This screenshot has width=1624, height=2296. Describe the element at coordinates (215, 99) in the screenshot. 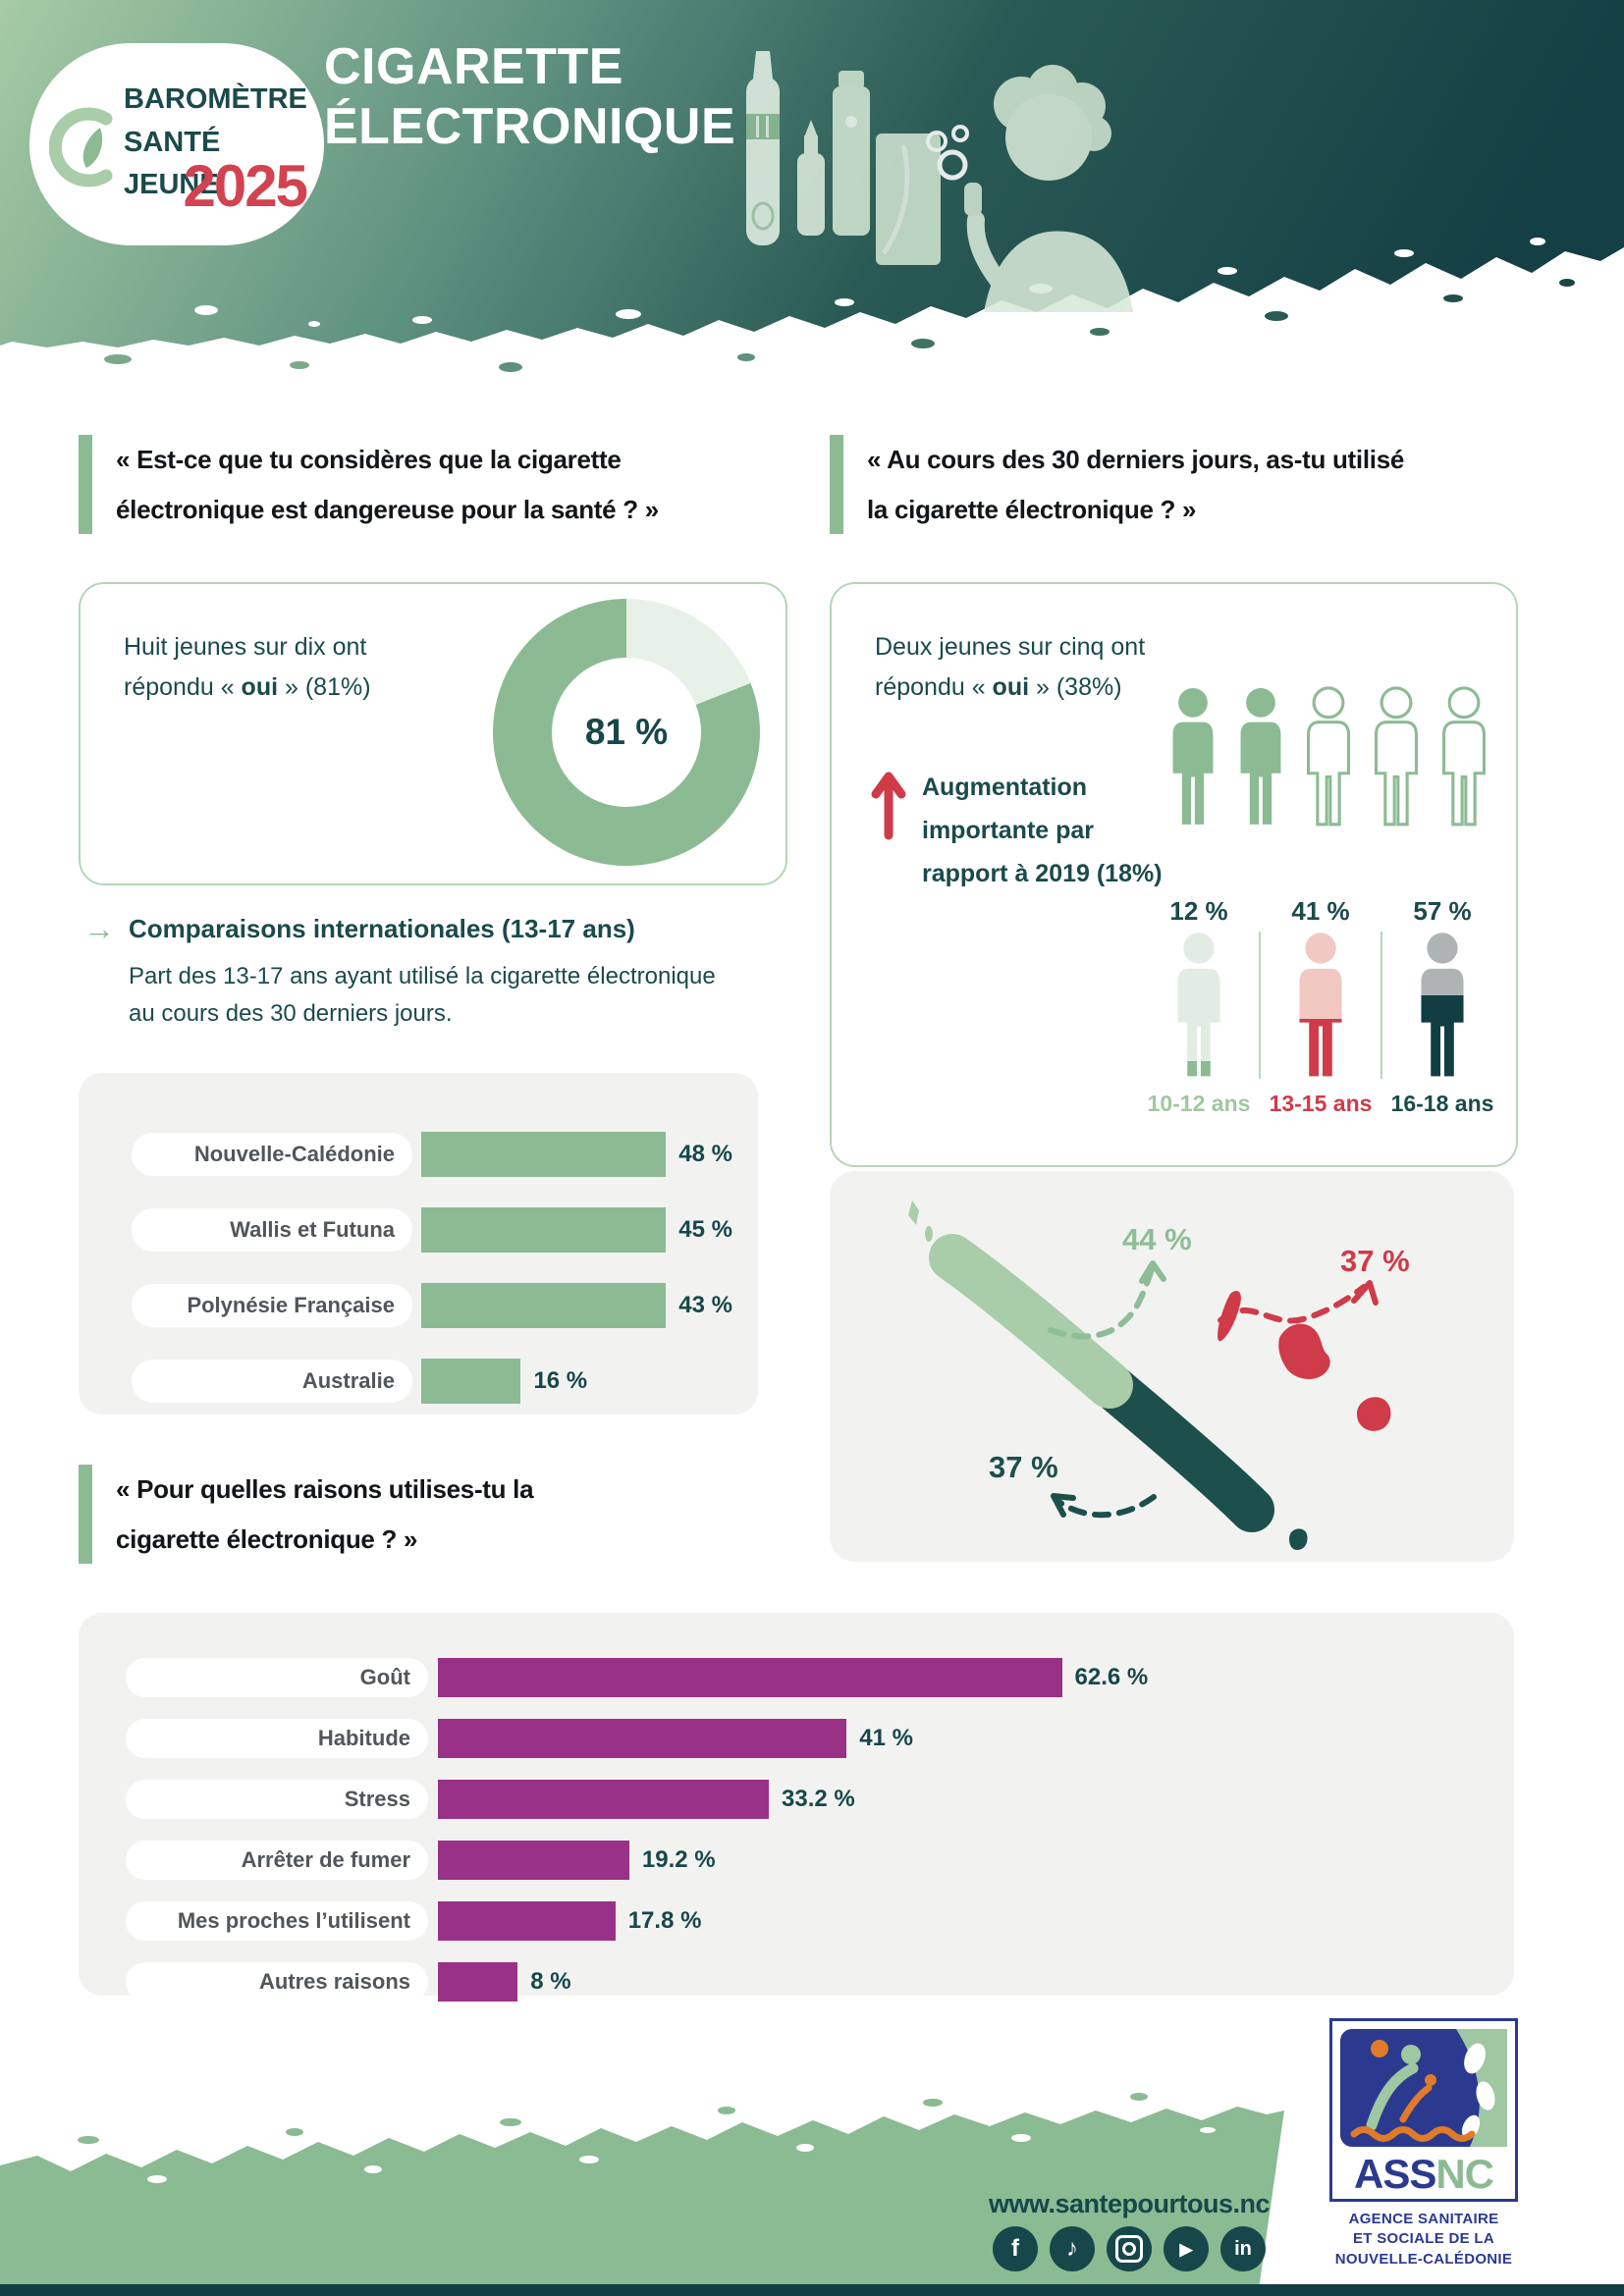

I see `logo-line-1: BAROMÈTRE` at that location.